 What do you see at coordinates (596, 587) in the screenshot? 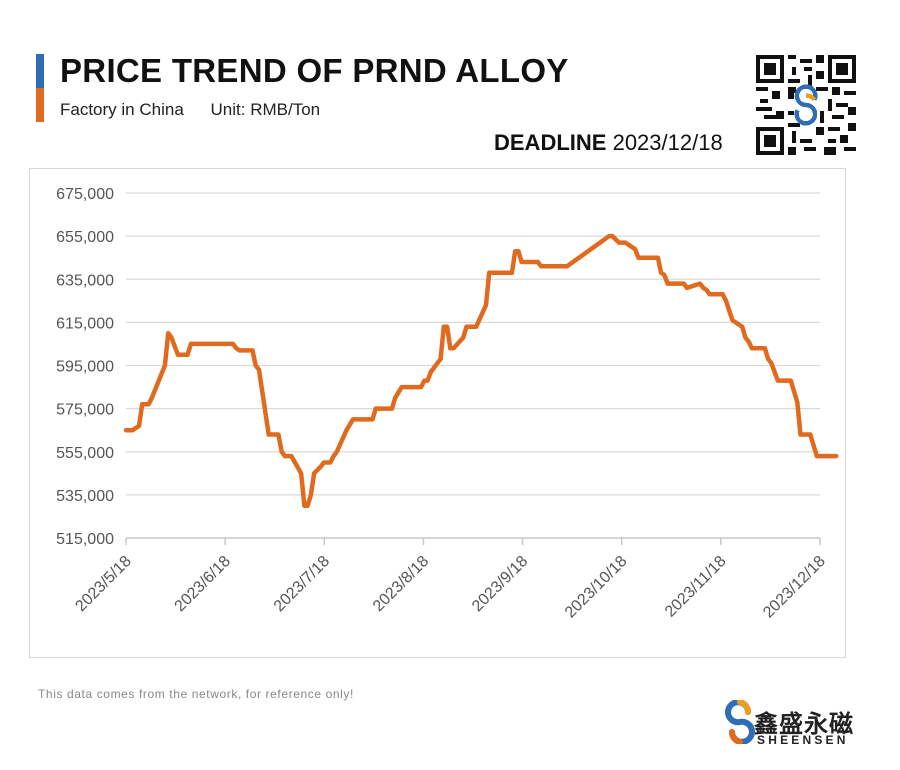
I see `x-tick-label: 2023/10/18` at bounding box center [596, 587].